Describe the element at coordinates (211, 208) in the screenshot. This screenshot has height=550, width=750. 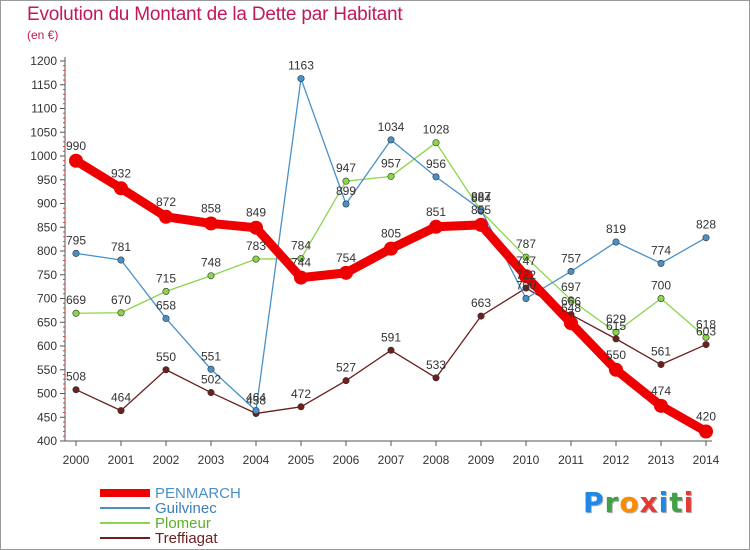
I see `data-label: 858` at that location.